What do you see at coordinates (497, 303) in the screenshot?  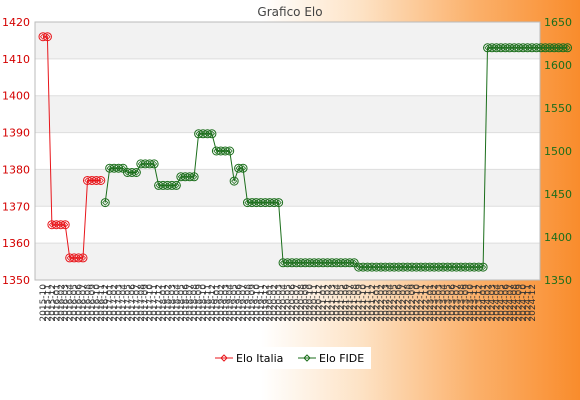 I see `x-tick-label: 2024-04` at bounding box center [497, 303].